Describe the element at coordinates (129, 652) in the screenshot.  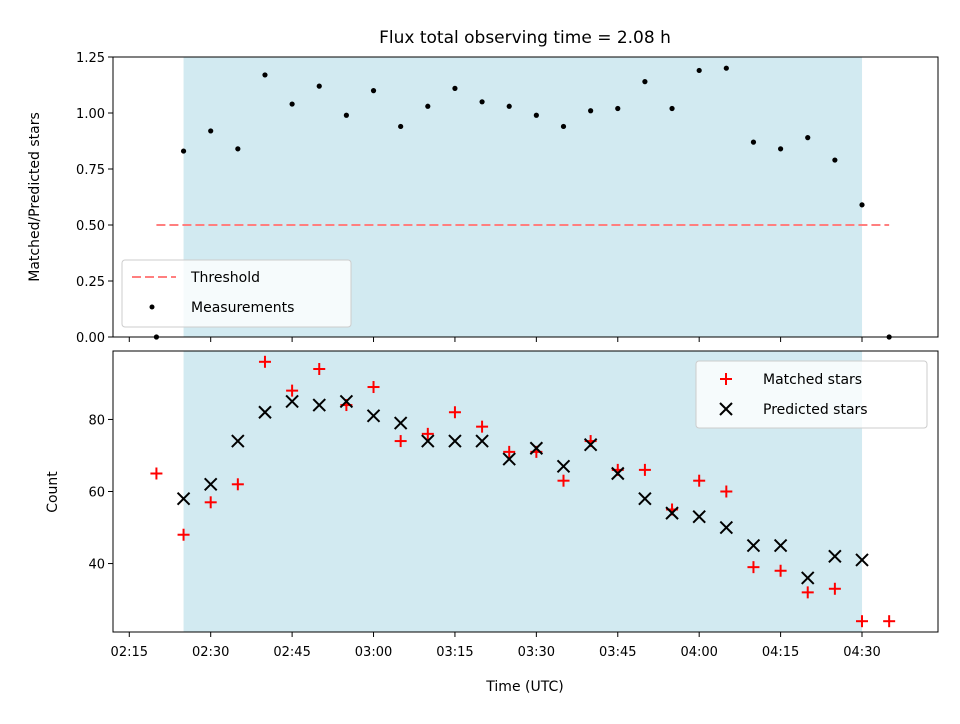
I see `bottom-x-tick-label: 02:15` at that location.